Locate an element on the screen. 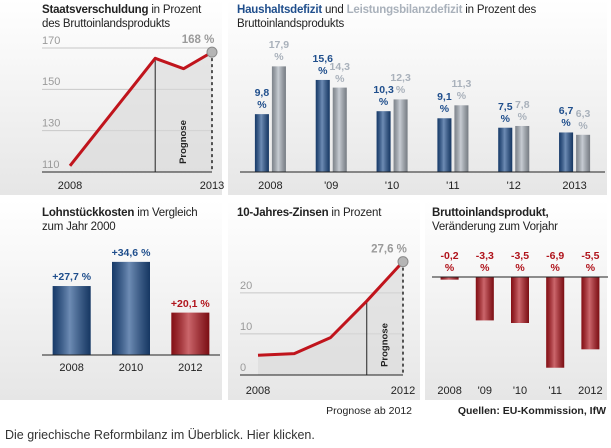 The image size is (611, 448). value-label: -6,9 % is located at coordinates (555, 262).